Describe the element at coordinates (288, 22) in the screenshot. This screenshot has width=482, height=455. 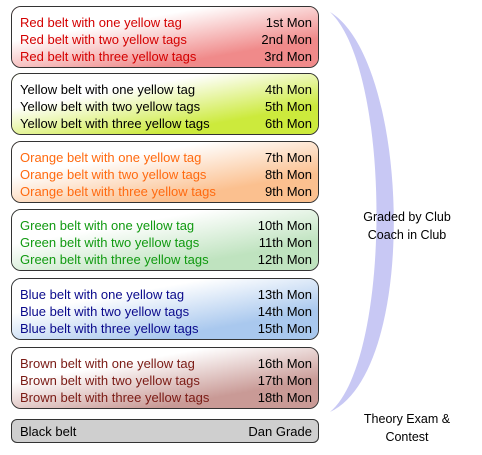
I see `belt-row-month: 1st Mon` at that location.